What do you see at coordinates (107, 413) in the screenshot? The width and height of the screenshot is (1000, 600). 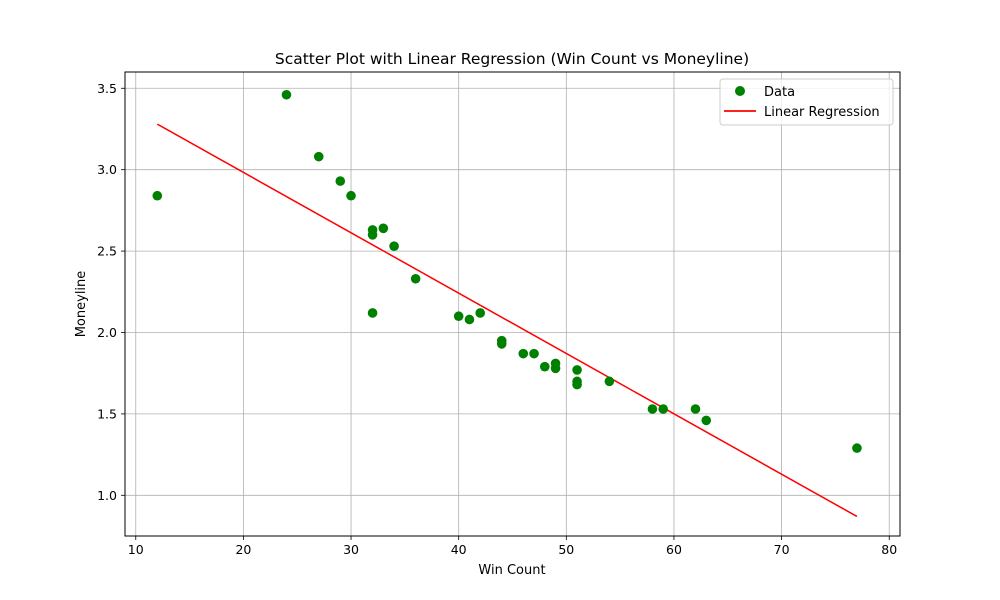 I see `y-tick-label: 1.5` at bounding box center [107, 413].